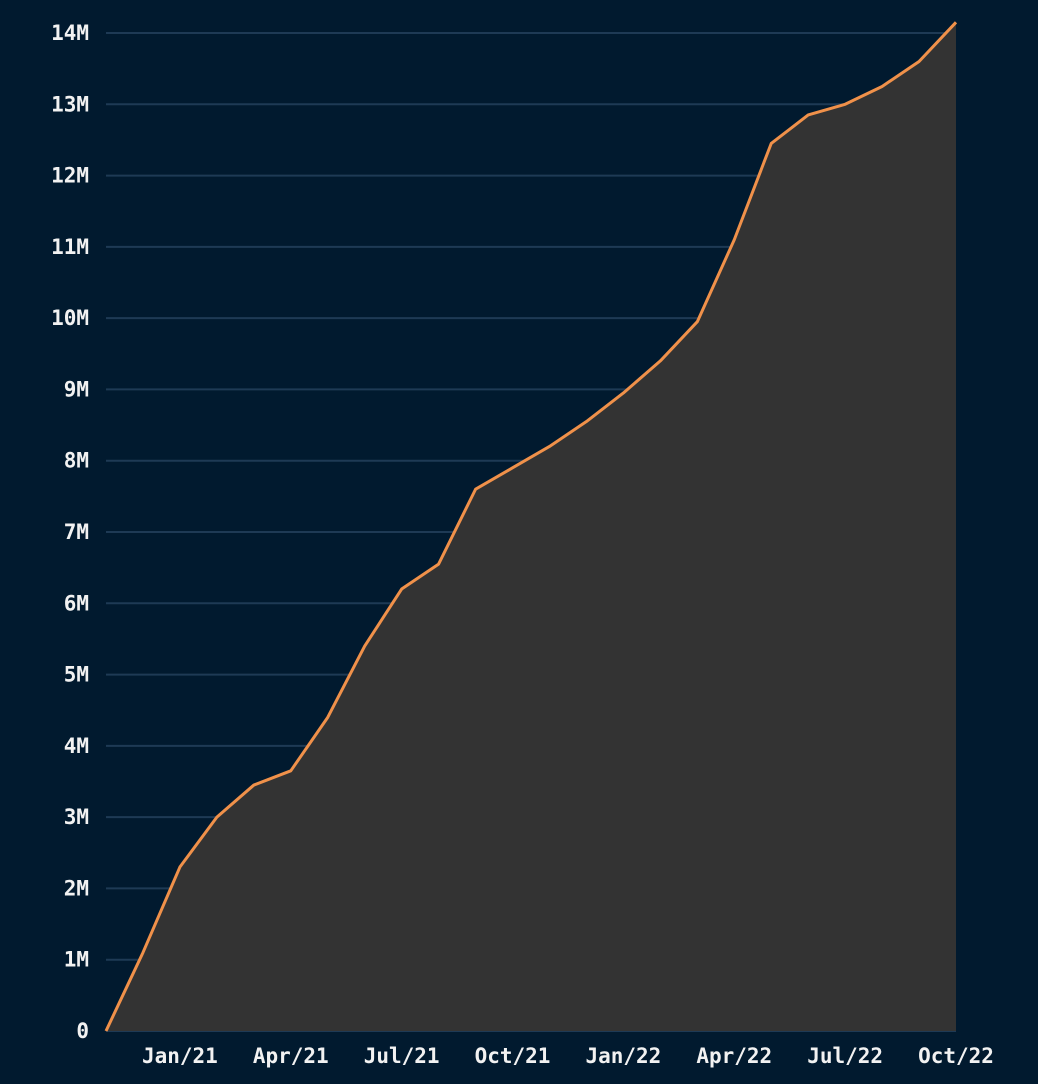  I want to click on x-tick-label: Jan/22, so click(623, 1056).